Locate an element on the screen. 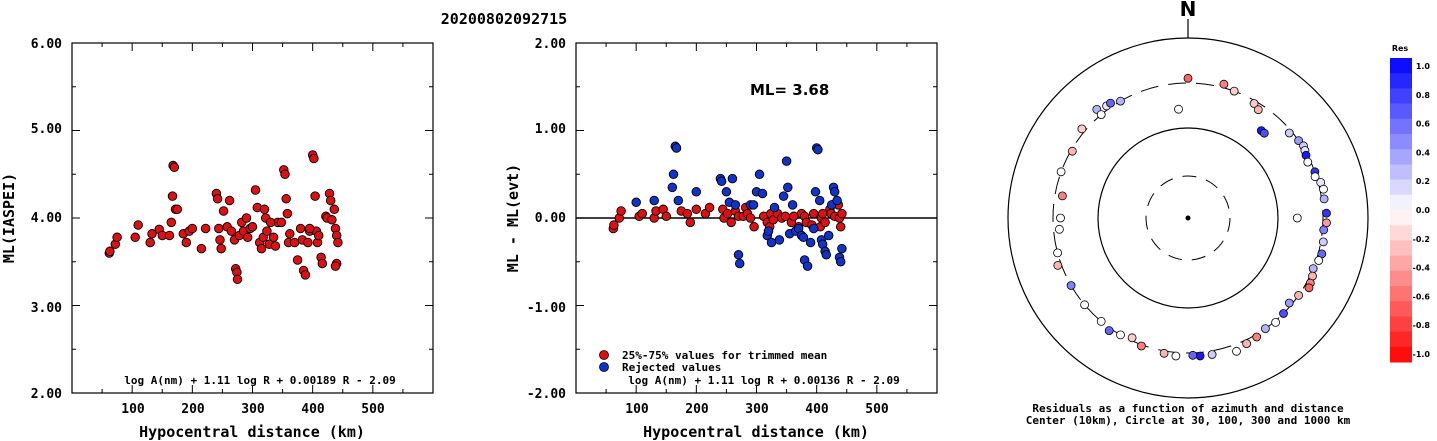  circle-300km is located at coordinates (1188, 218).